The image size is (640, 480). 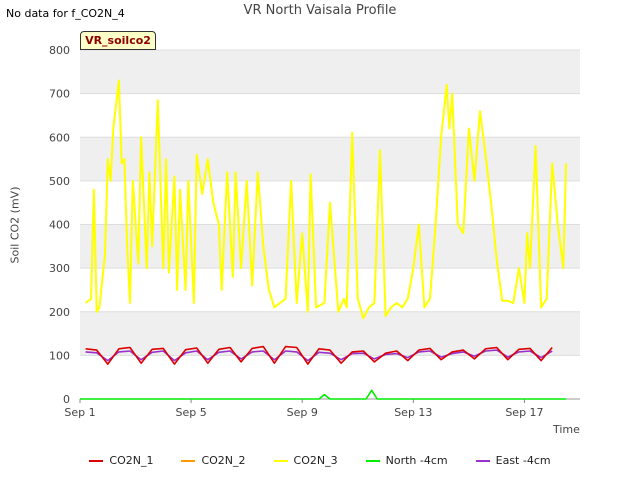 I want to click on legend-label: CO2N_2, so click(x=223, y=460).